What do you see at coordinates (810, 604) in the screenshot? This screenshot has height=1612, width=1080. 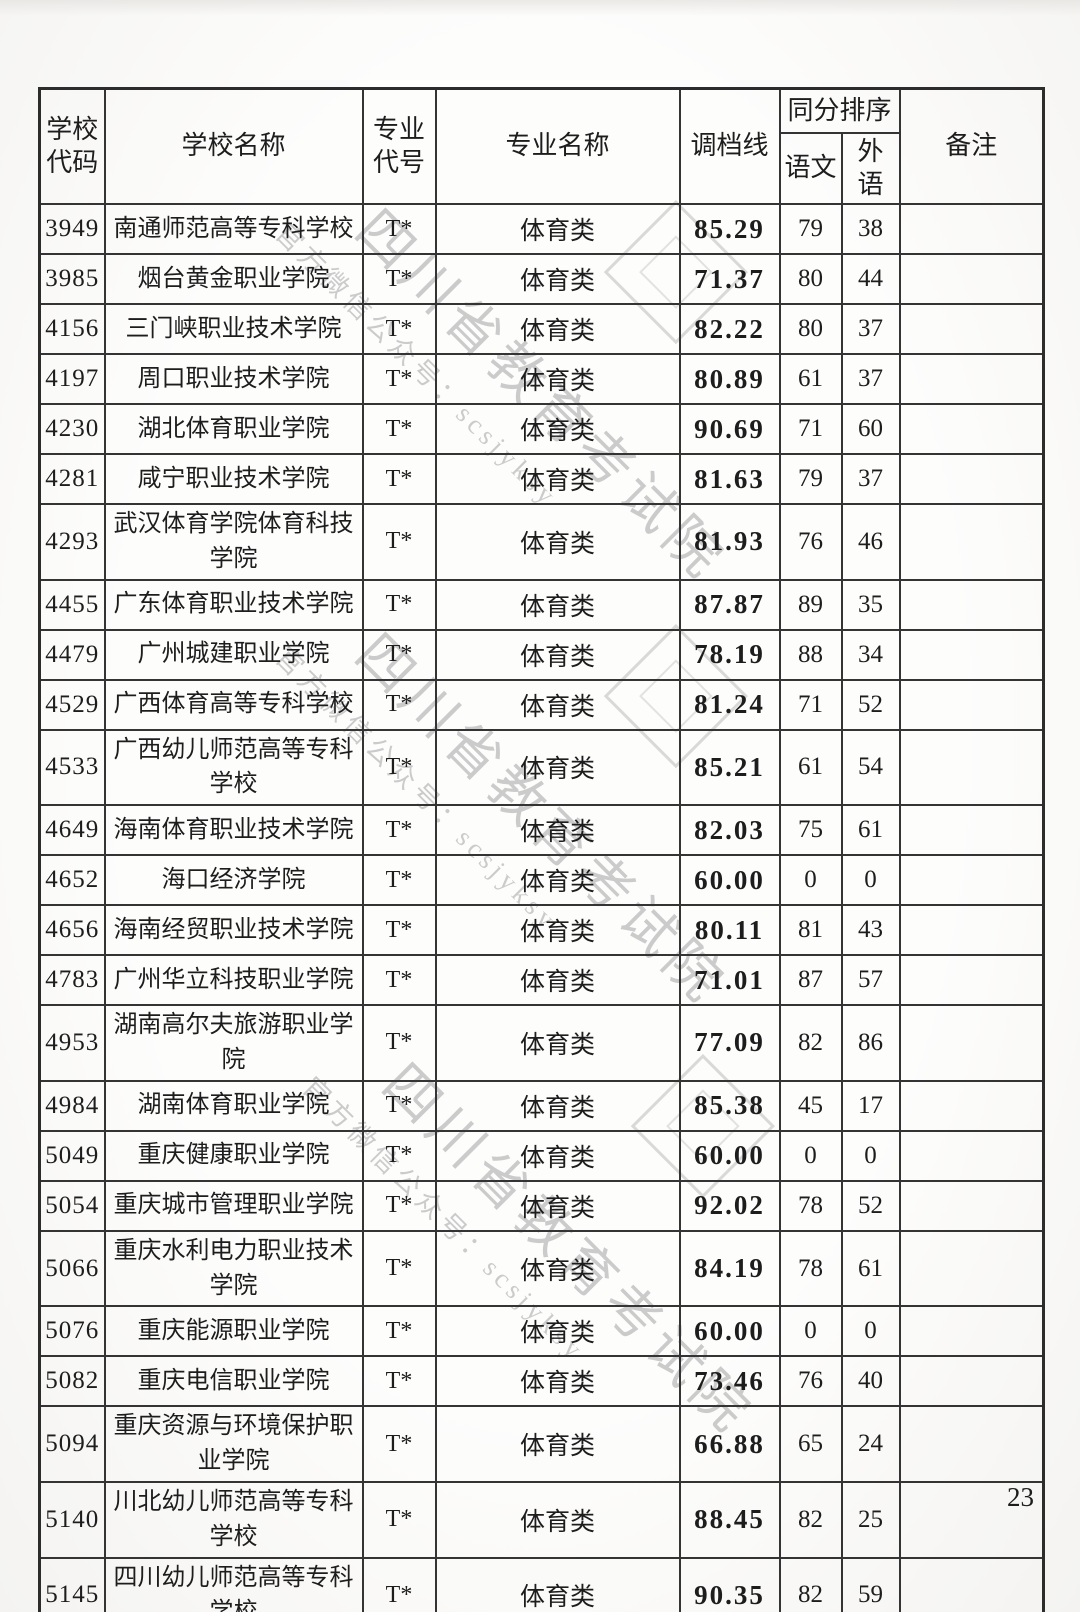 I see `cell-chinese-score: 89` at bounding box center [810, 604].